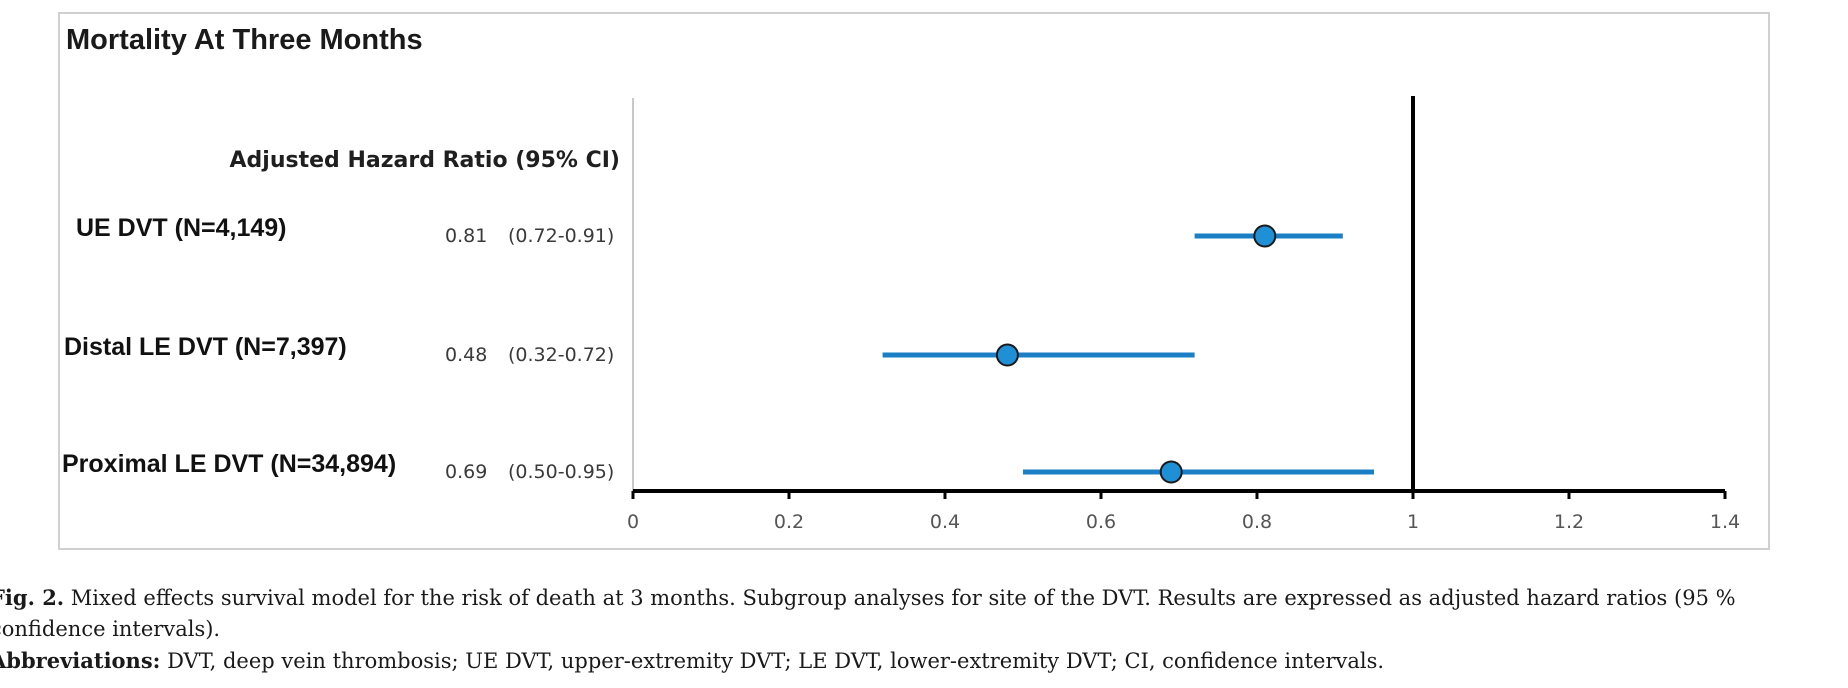 This screenshot has height=688, width=1848. Describe the element at coordinates (1725, 522) in the screenshot. I see `x-tick-label: 1.4` at that location.